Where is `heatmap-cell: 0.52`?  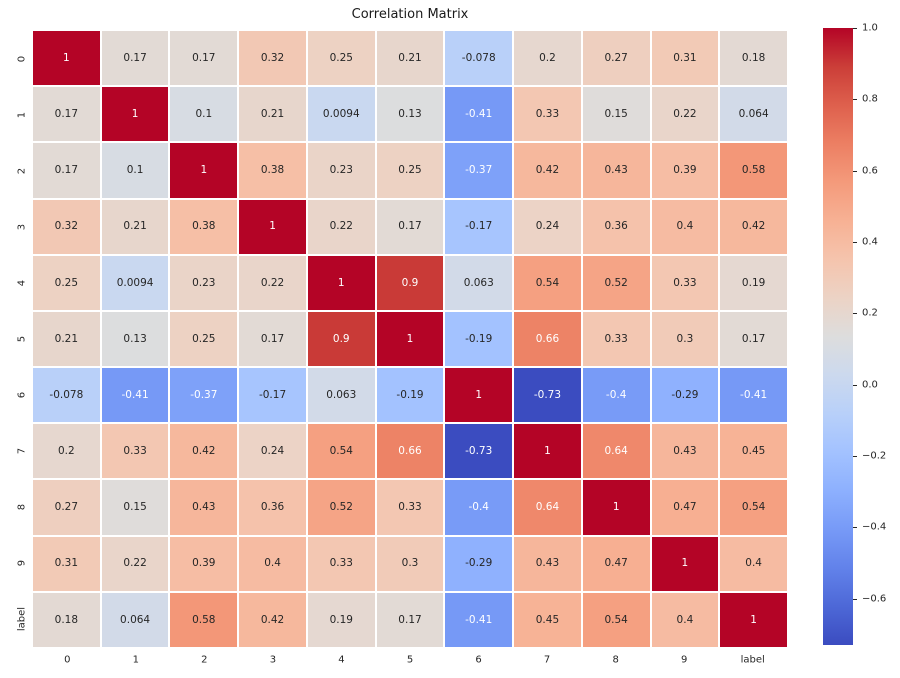 heatmap-cell: 0.52 is located at coordinates (616, 282).